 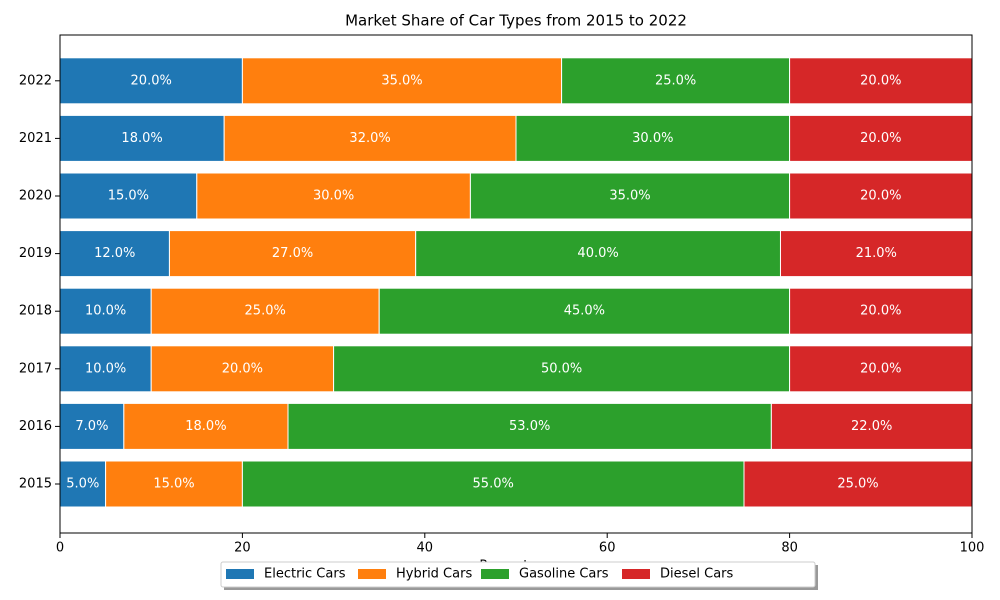 I want to click on y-tick-label: 2015, so click(x=35, y=484).